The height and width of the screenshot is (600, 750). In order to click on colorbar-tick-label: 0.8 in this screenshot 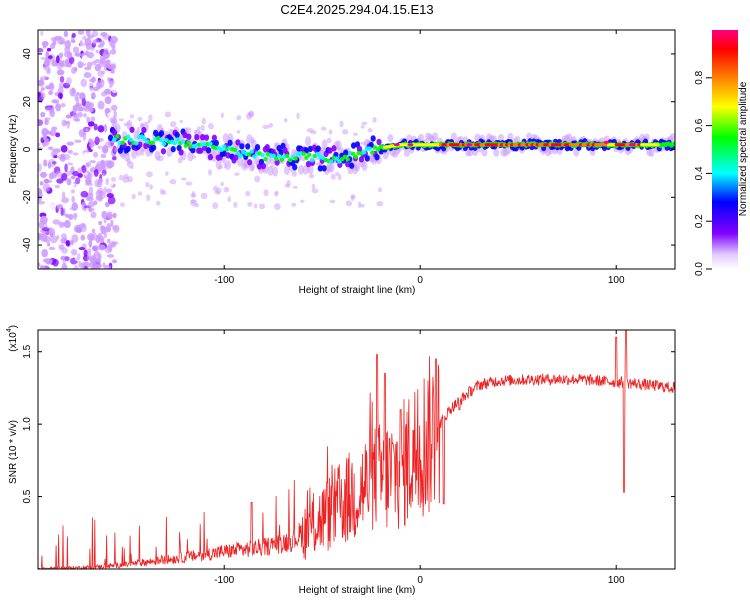, I will do `click(699, 77)`.